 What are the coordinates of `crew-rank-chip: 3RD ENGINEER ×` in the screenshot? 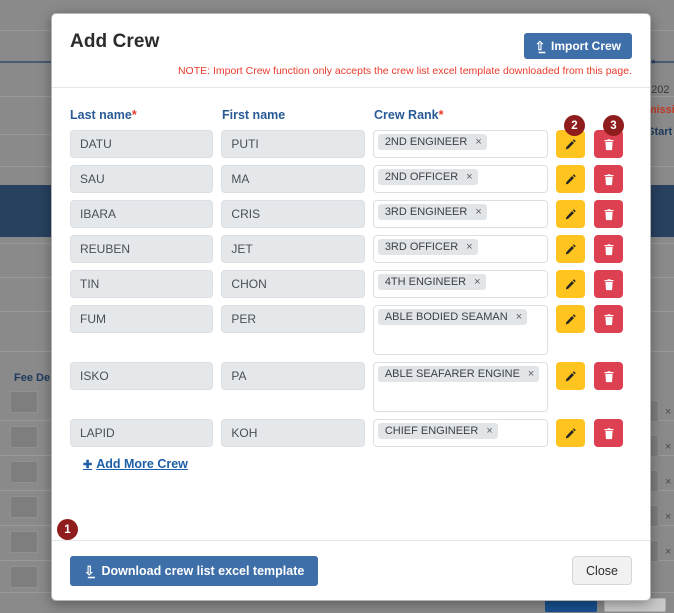 It's located at (432, 212).